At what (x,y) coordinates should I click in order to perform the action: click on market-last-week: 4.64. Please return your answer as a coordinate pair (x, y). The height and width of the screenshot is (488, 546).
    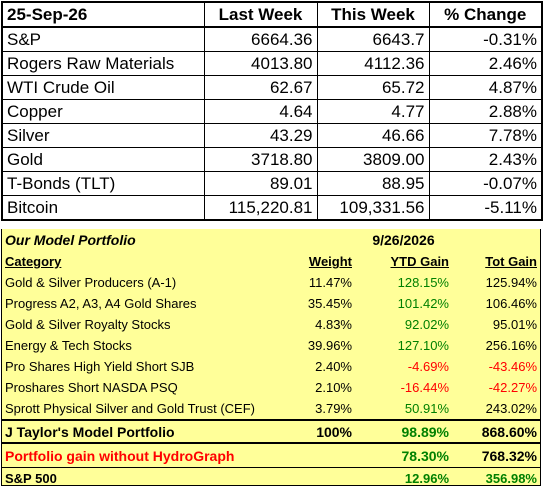
    Looking at the image, I should click on (260, 111).